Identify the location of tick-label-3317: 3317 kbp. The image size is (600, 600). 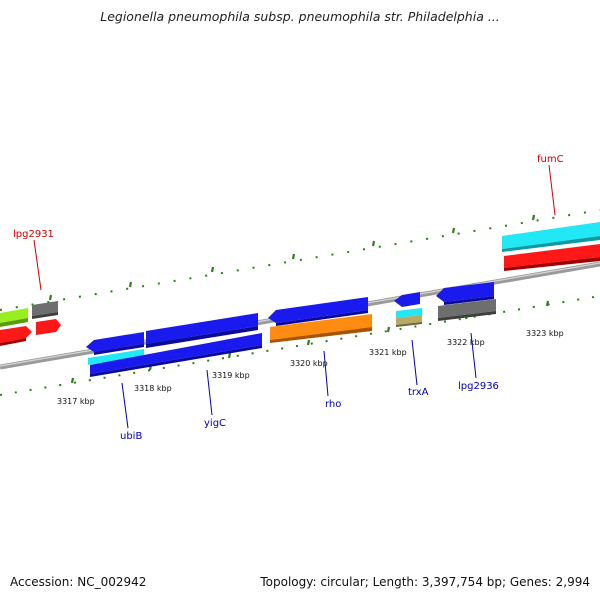
(76, 401).